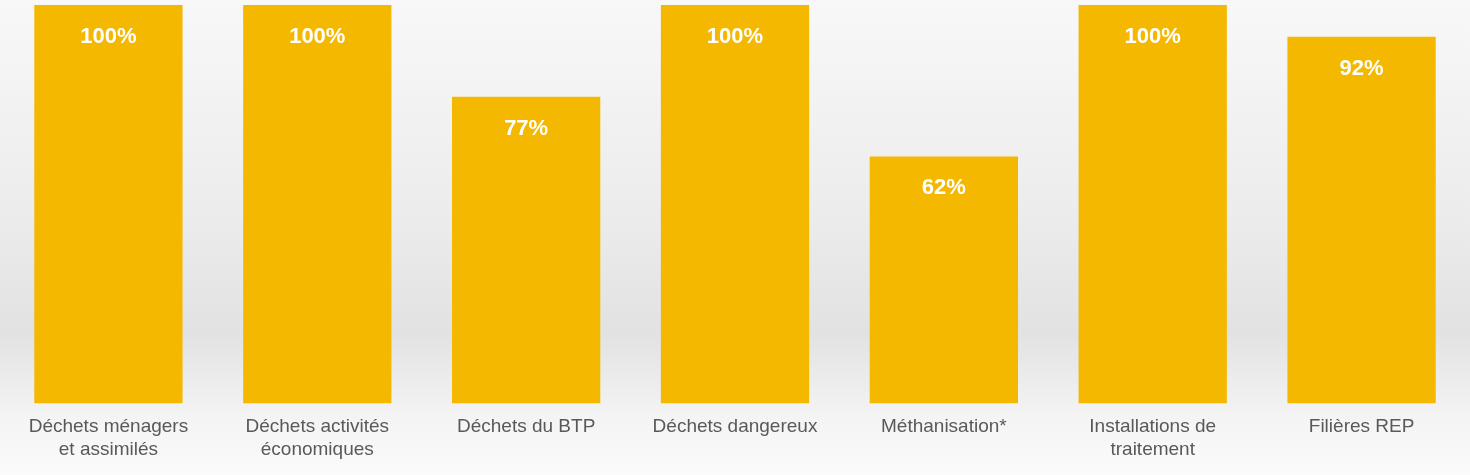  I want to click on data-label: 62%, so click(943, 187).